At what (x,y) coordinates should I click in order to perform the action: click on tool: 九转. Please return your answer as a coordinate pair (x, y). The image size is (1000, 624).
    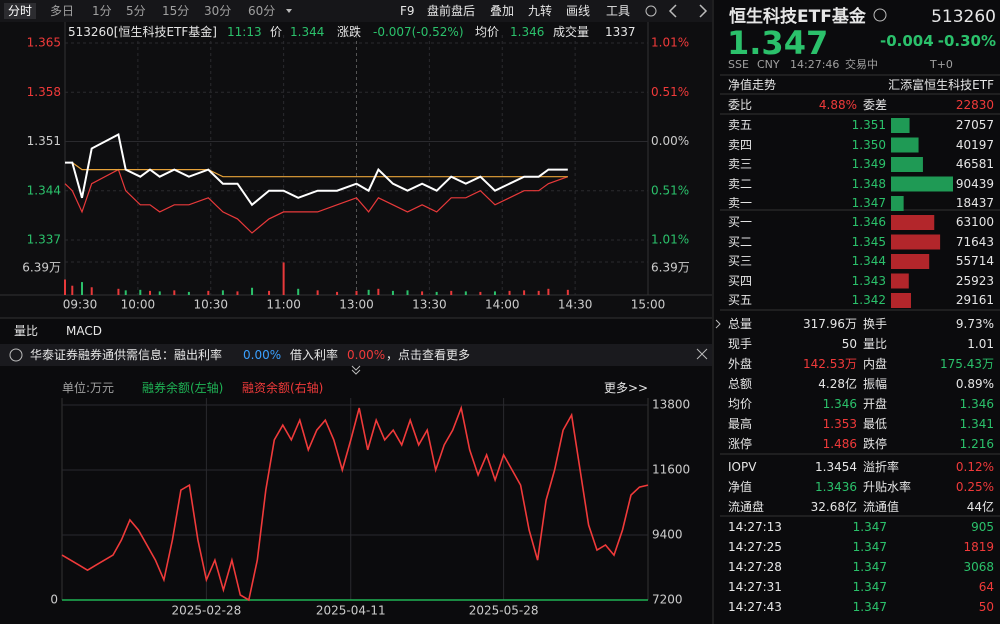
    Looking at the image, I should click on (540, 11).